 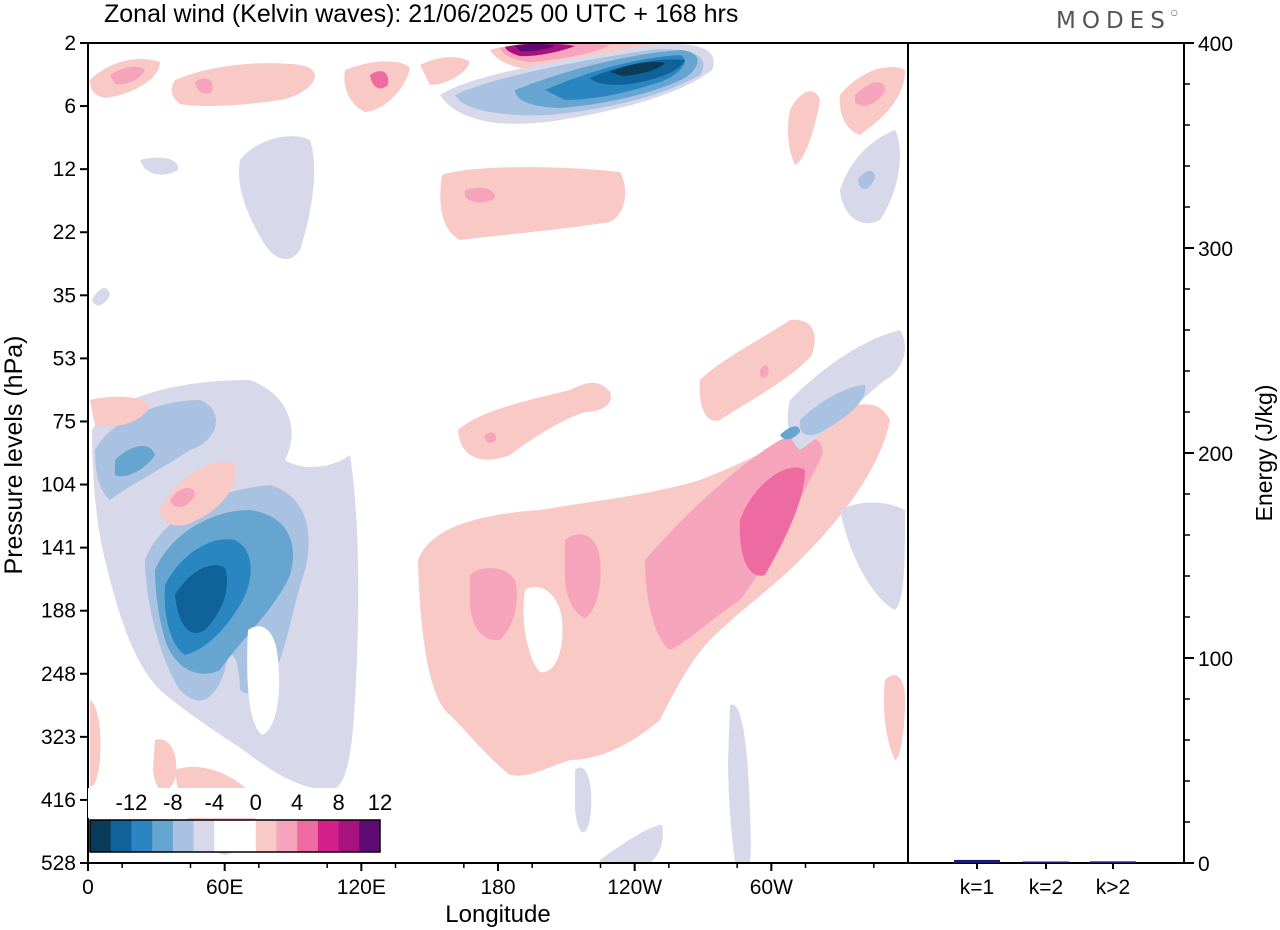 I want to click on x-tick-label: 120W, so click(x=634, y=887).